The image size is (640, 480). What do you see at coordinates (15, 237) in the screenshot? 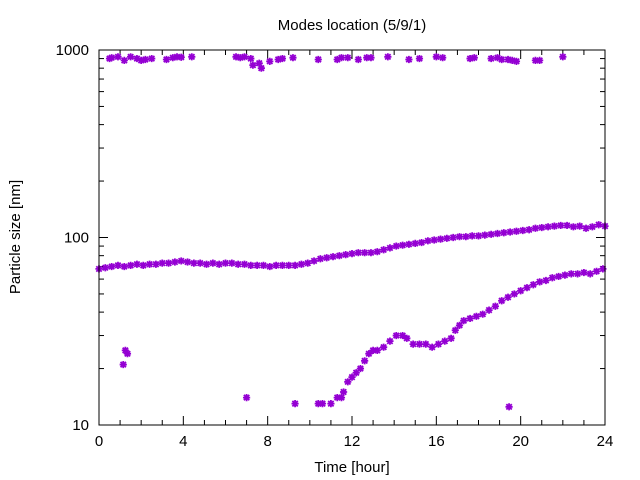
I see `y-axis-label: Particle size [nm]` at bounding box center [15, 237].